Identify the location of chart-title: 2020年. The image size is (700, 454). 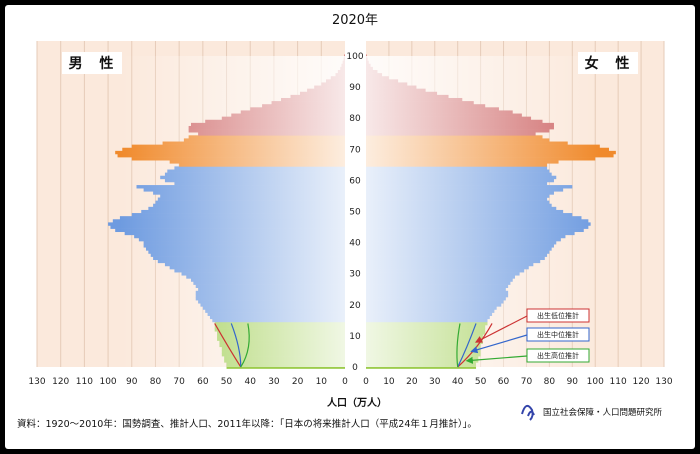
(355, 20).